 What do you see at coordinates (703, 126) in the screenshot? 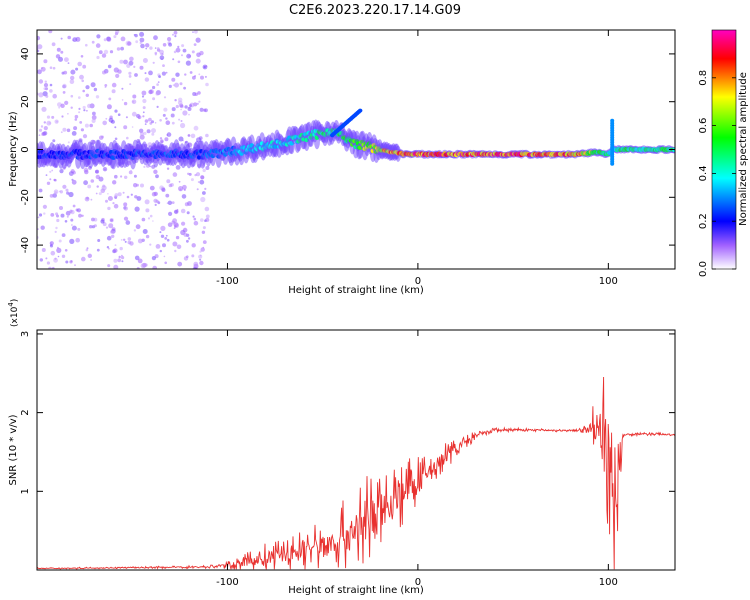
I see `colorbar-tick-label: 0.6` at bounding box center [703, 126].